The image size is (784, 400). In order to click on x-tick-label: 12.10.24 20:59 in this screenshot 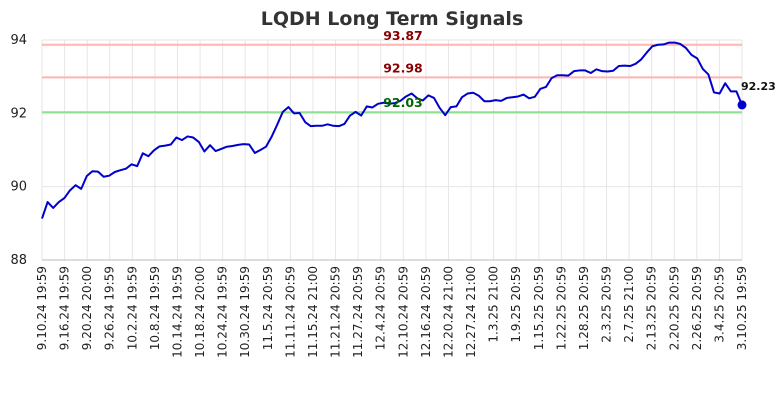, I will do `click(403, 312)`.